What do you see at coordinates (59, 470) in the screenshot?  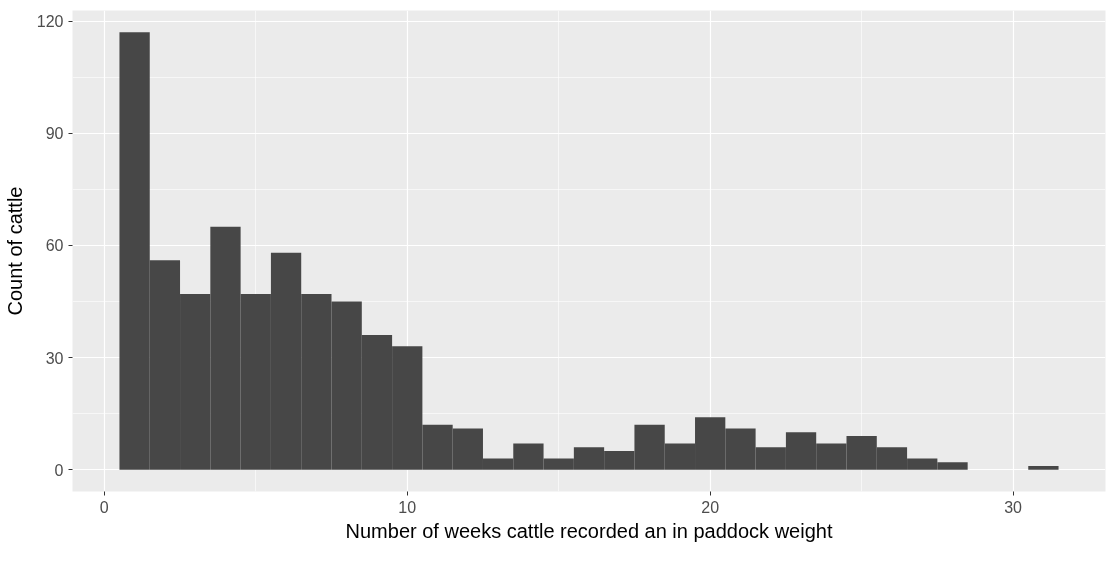 I see `y-tick-label: 0` at bounding box center [59, 470].